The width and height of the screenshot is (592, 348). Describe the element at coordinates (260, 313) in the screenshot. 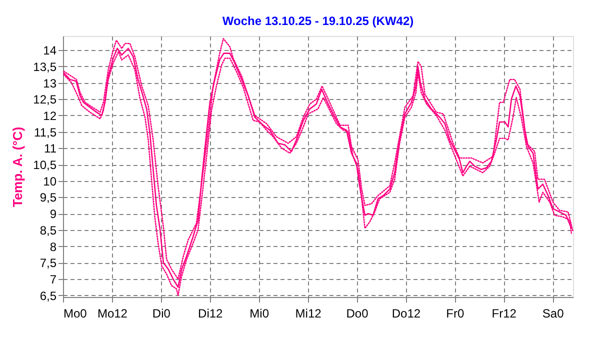

I see `x-tick-label: Mi0` at that location.